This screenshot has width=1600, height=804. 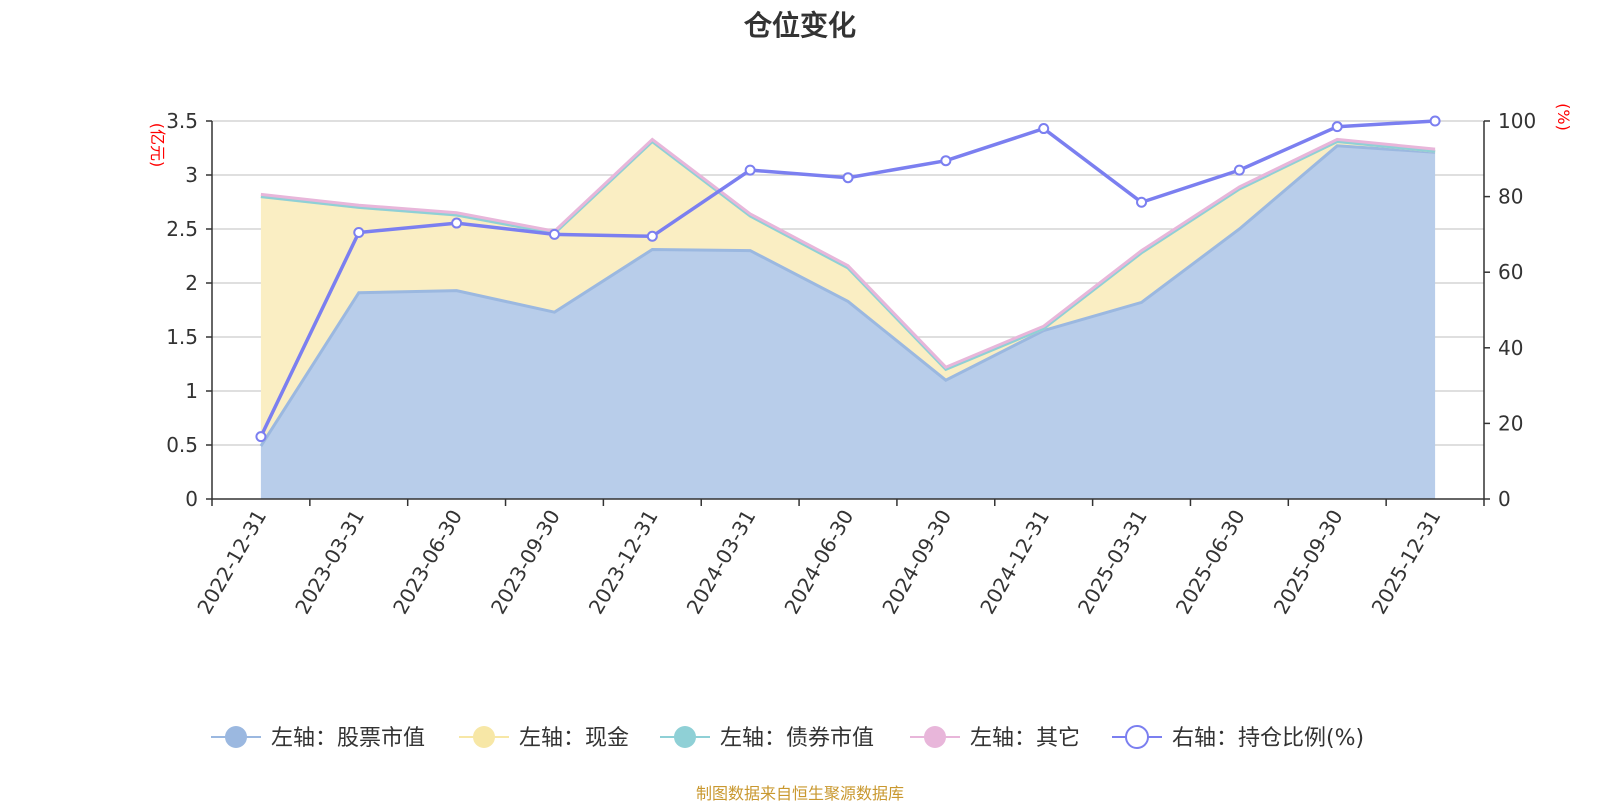 What do you see at coordinates (1517, 121) in the screenshot?
I see `right-tick-label: 100` at bounding box center [1517, 121].